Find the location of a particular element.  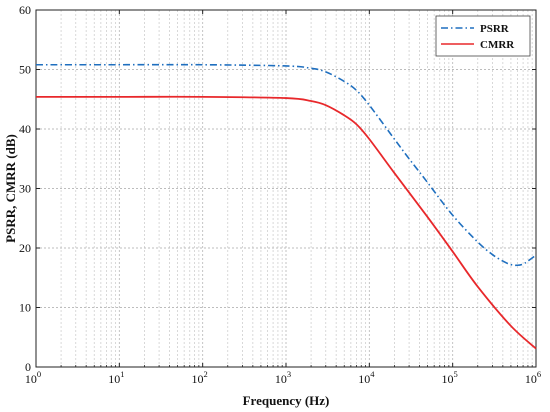

legend-label-psrr: PSRR is located at coordinates (495, 29).